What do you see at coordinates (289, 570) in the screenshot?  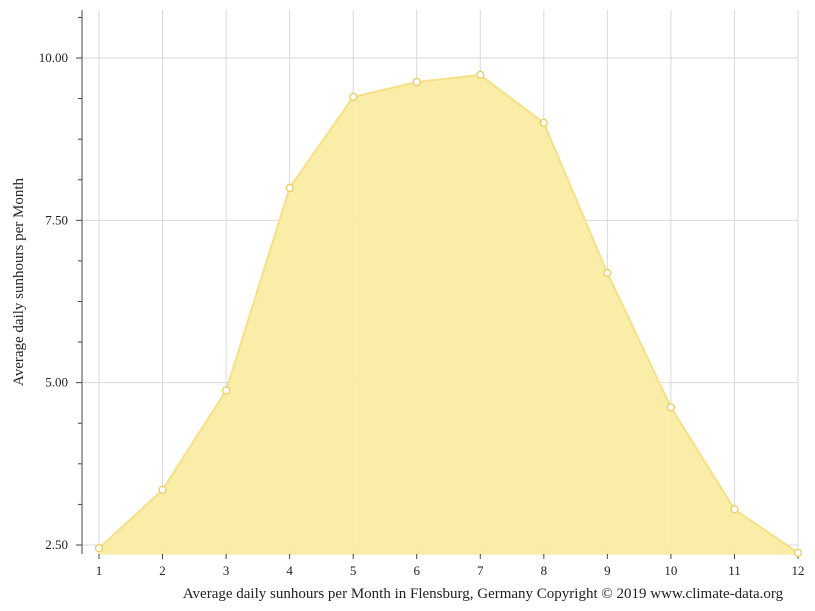 I see `x-tick-label: 4` at bounding box center [289, 570].